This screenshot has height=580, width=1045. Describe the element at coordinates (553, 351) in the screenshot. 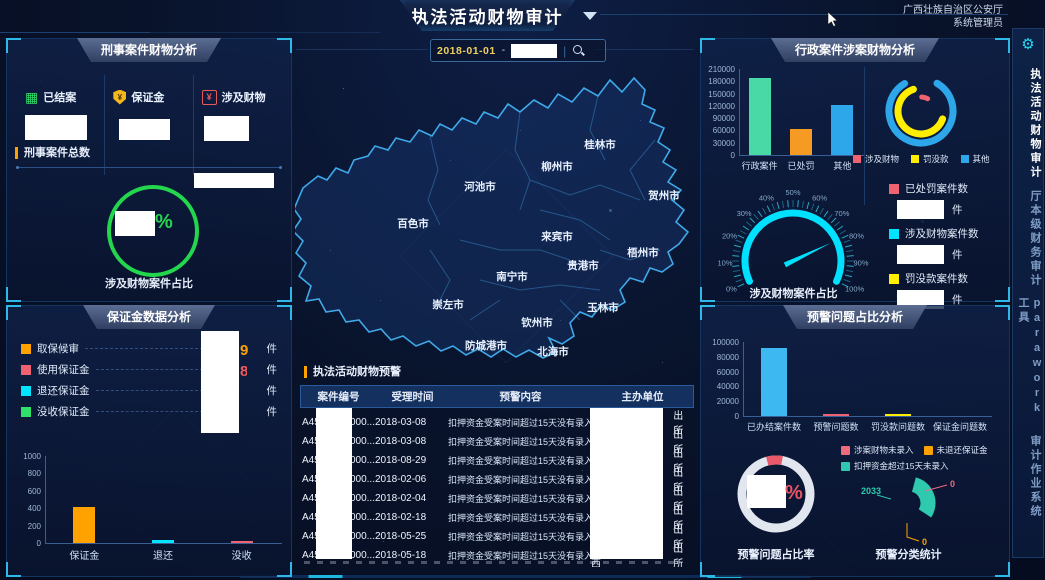

I see `map-city-label: 北海市` at that location.